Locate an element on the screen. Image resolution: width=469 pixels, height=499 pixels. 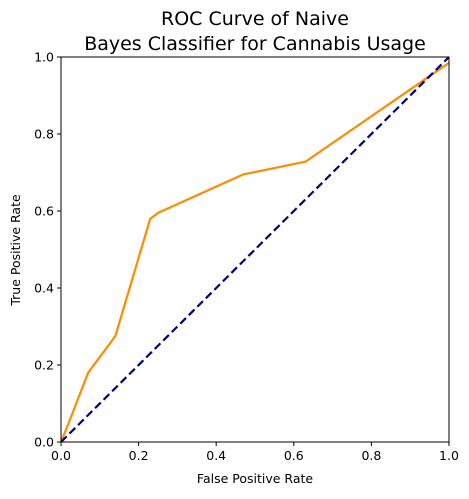
x-tick-label: 0.4 is located at coordinates (216, 455).